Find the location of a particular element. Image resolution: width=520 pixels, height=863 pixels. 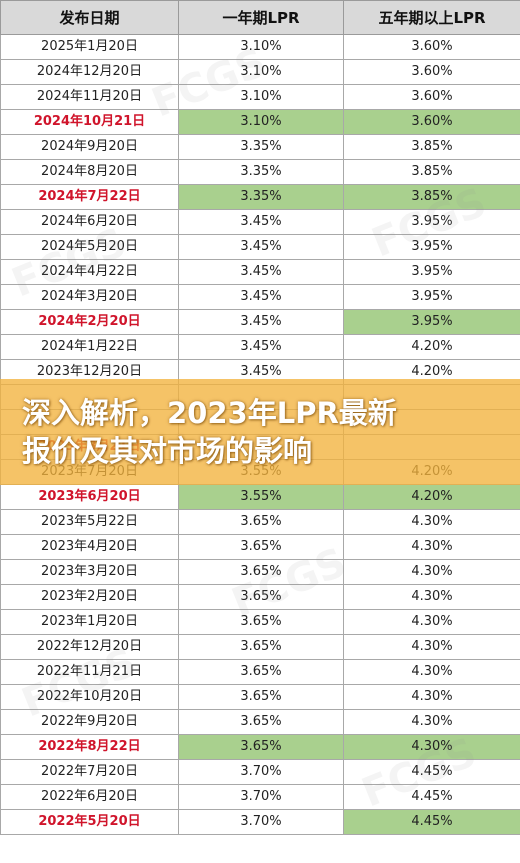

date-cell: 2023年1月20日 is located at coordinates (89, 622).